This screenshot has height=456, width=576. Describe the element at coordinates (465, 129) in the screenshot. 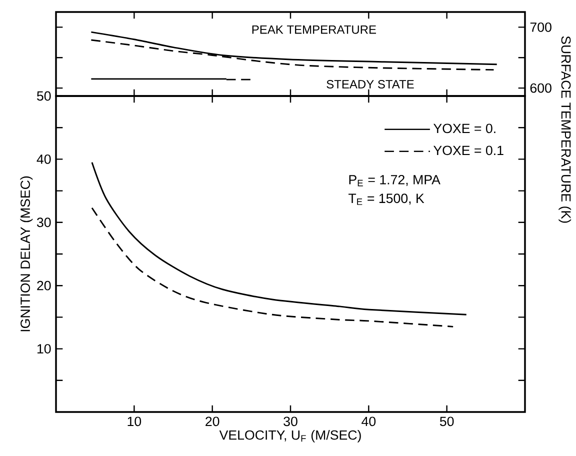

I see `legend-label: YOXE = 0.` at that location.